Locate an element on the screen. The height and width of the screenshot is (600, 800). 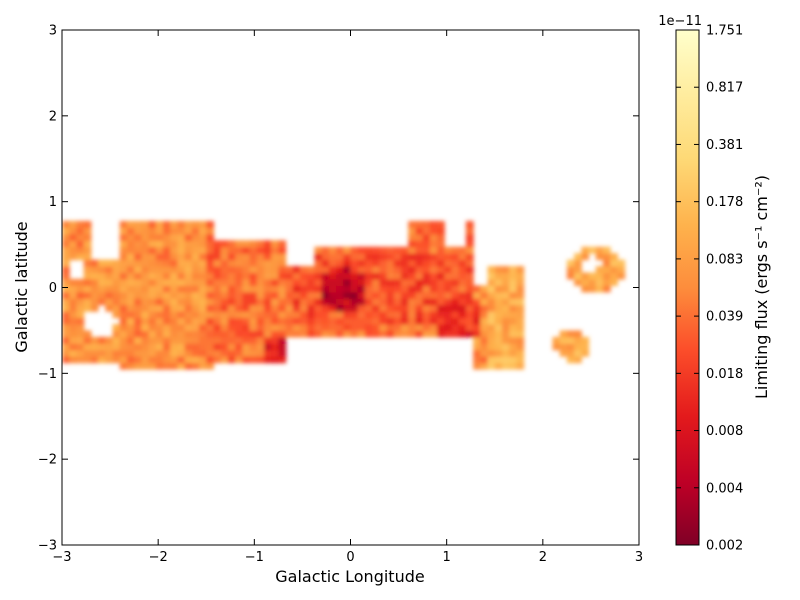
colorbar-tick-label: 0.002 is located at coordinates (724, 546).